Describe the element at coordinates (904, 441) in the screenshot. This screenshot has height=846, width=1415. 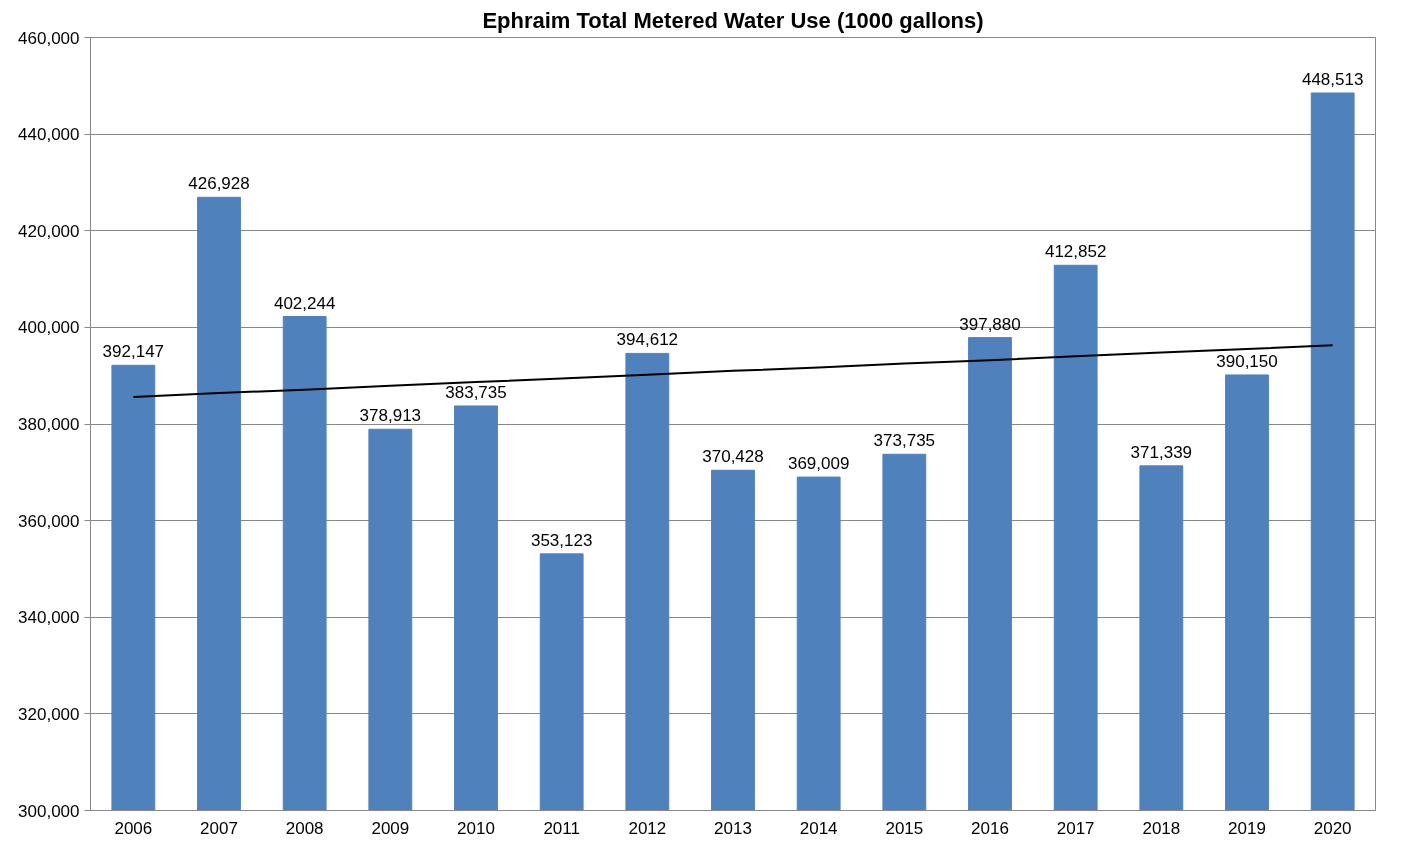
I see `data-label: 373,735` at that location.